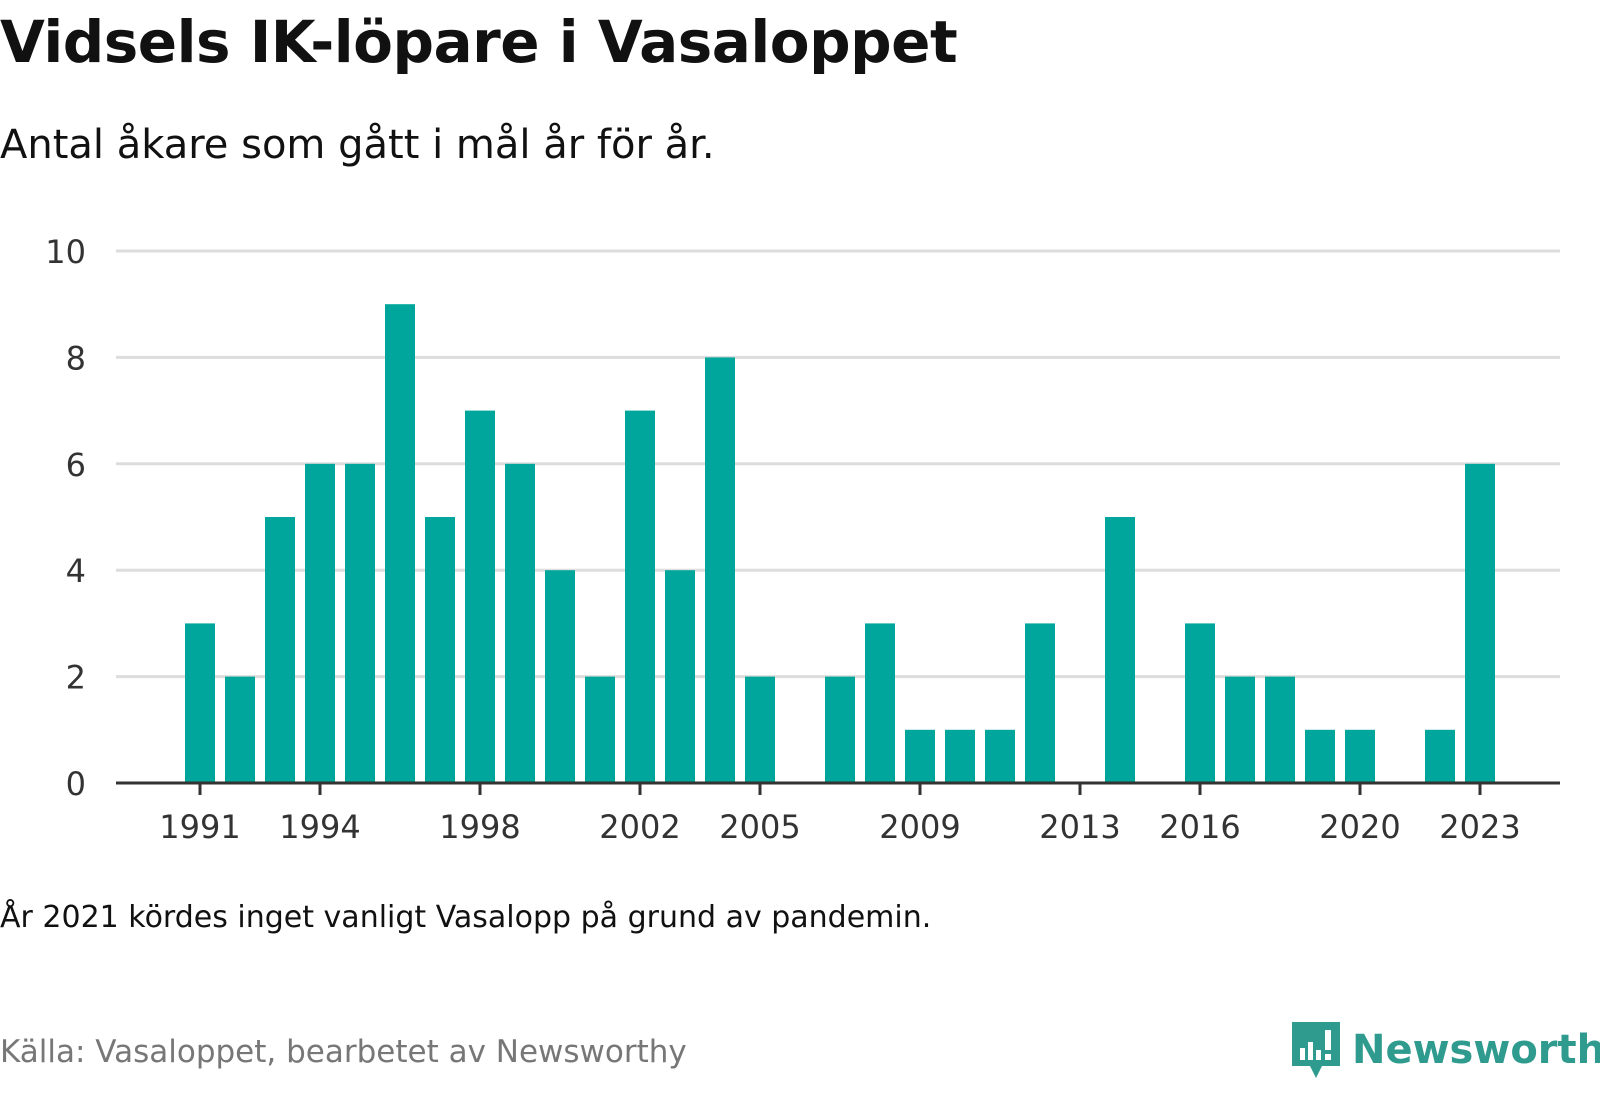  I want to click on x-tick-label: 2009, so click(919, 827).